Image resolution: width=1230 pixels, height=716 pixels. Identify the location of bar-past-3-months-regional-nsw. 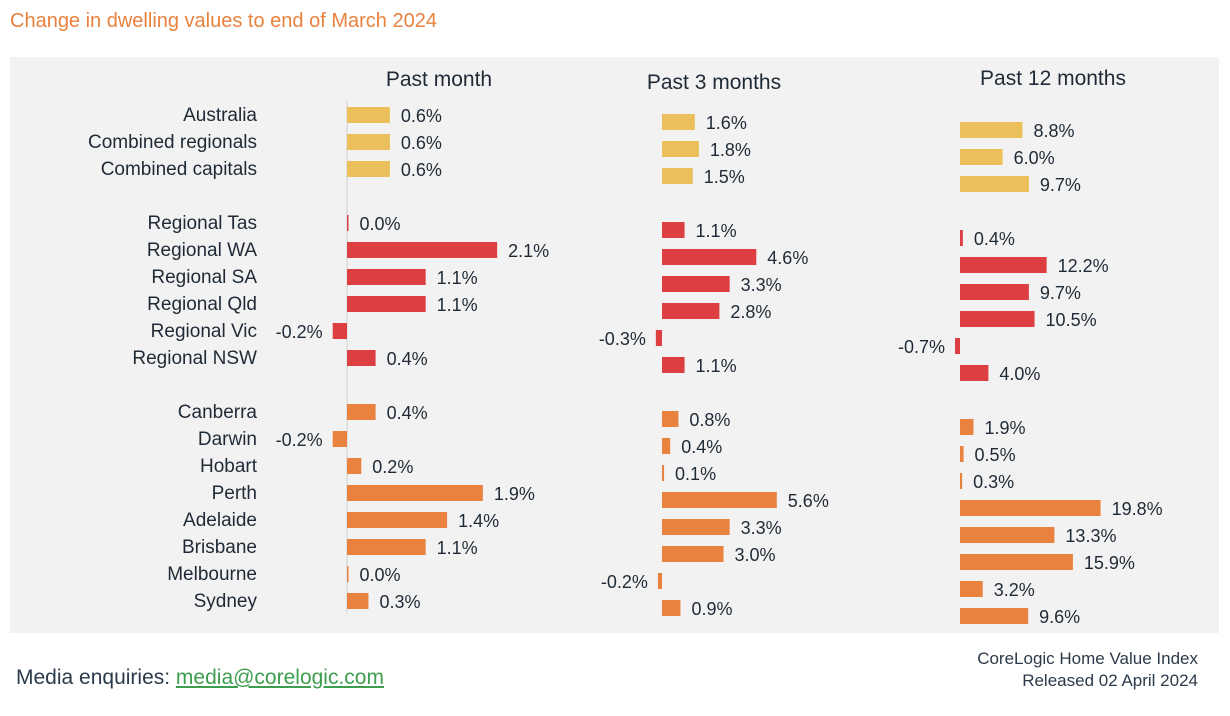
(673, 365).